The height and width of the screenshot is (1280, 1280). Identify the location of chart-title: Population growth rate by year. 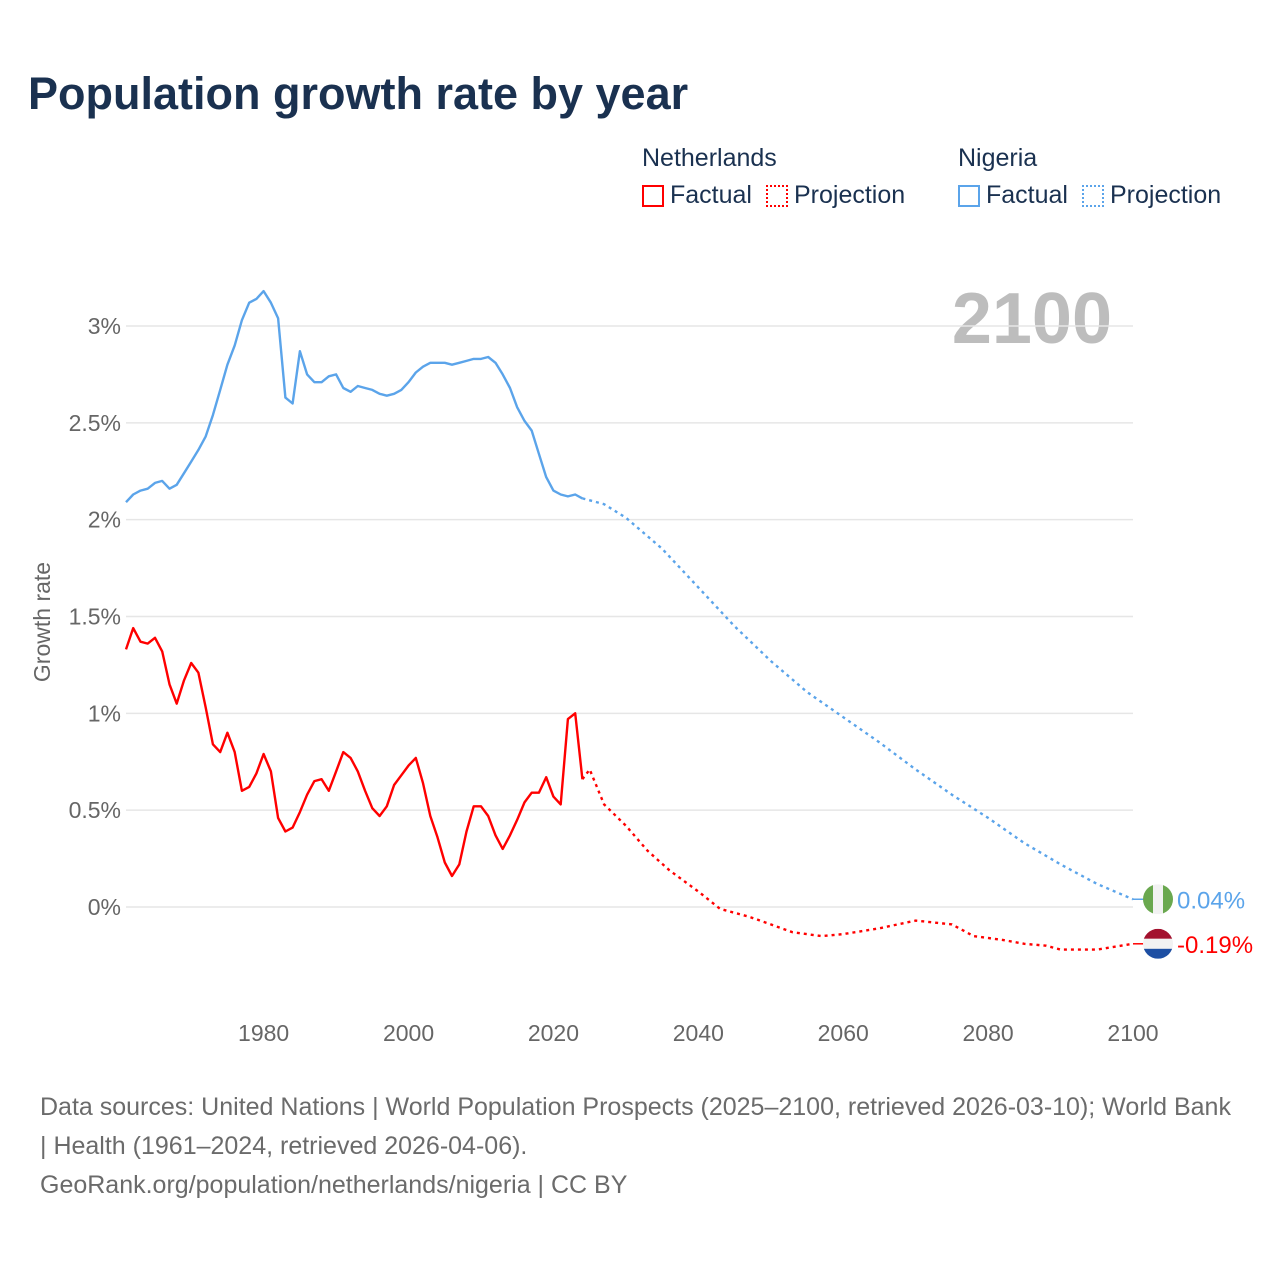
(358, 93).